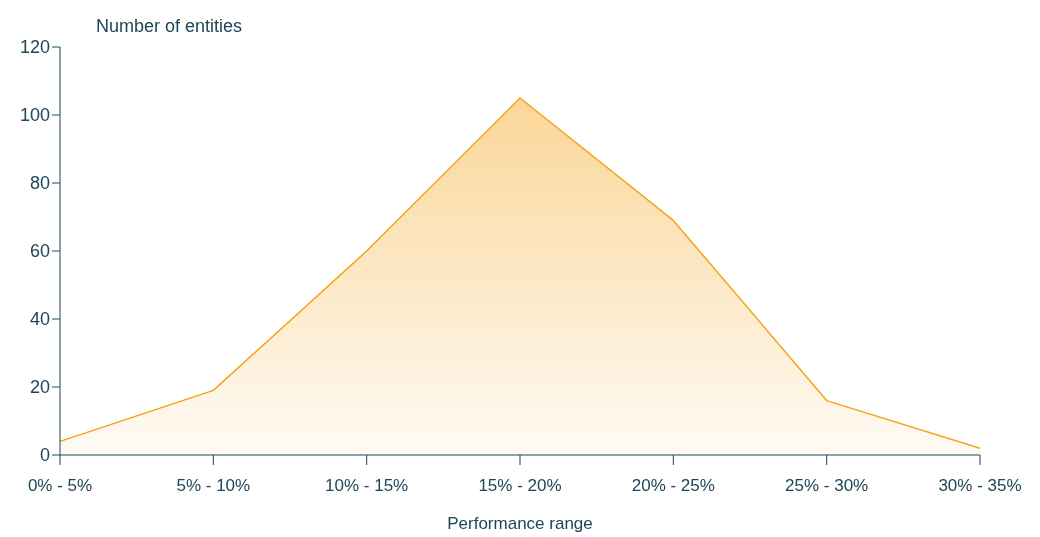 This screenshot has height=537, width=1040. What do you see at coordinates (367, 486) in the screenshot?
I see `x-tick-label: 10% - 15%` at bounding box center [367, 486].